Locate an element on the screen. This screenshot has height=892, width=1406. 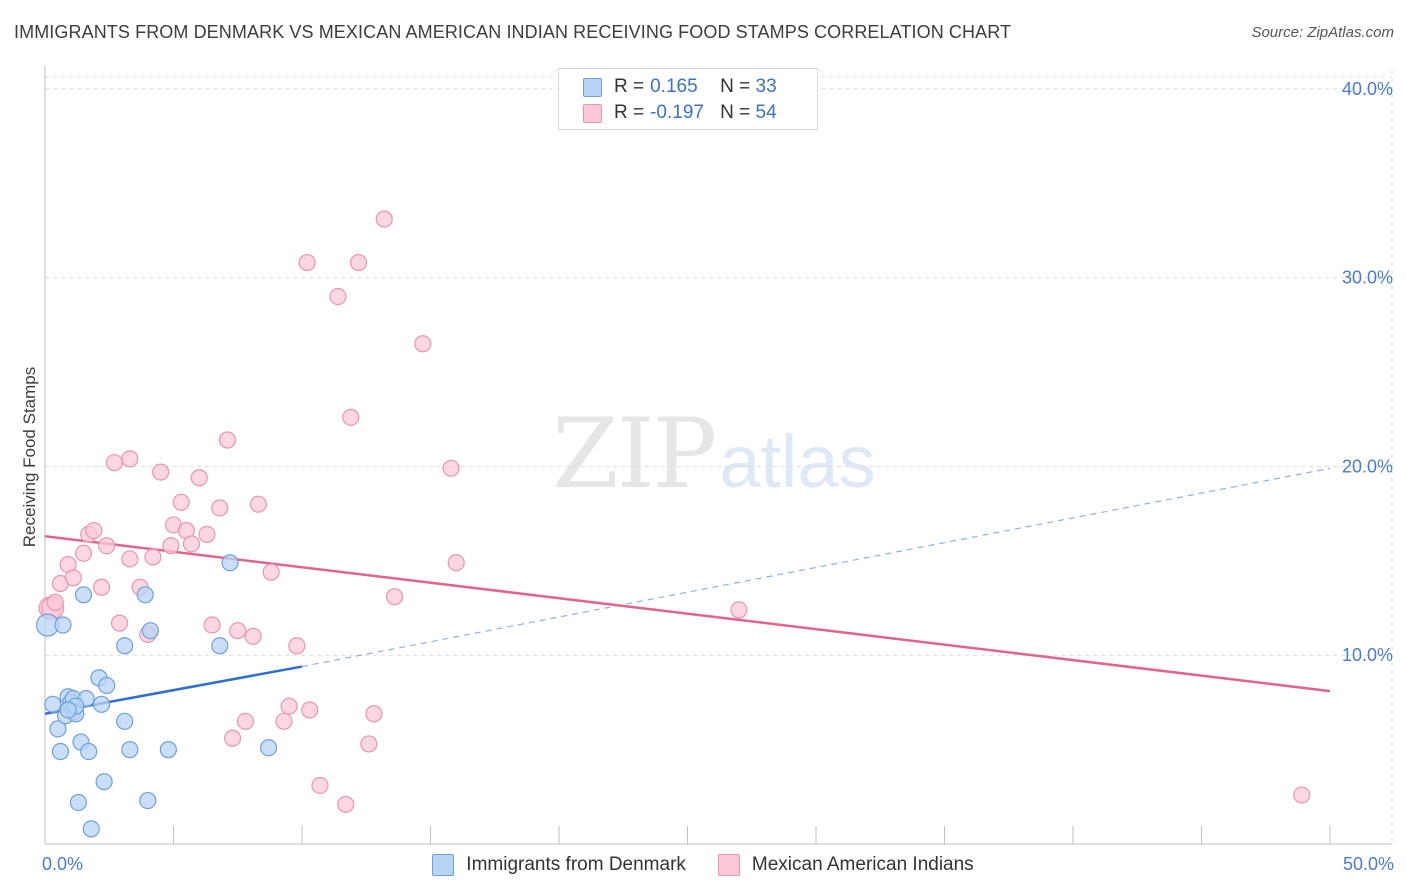
legend-label-denmark: Immigrants from Denmark is located at coordinates (576, 864).